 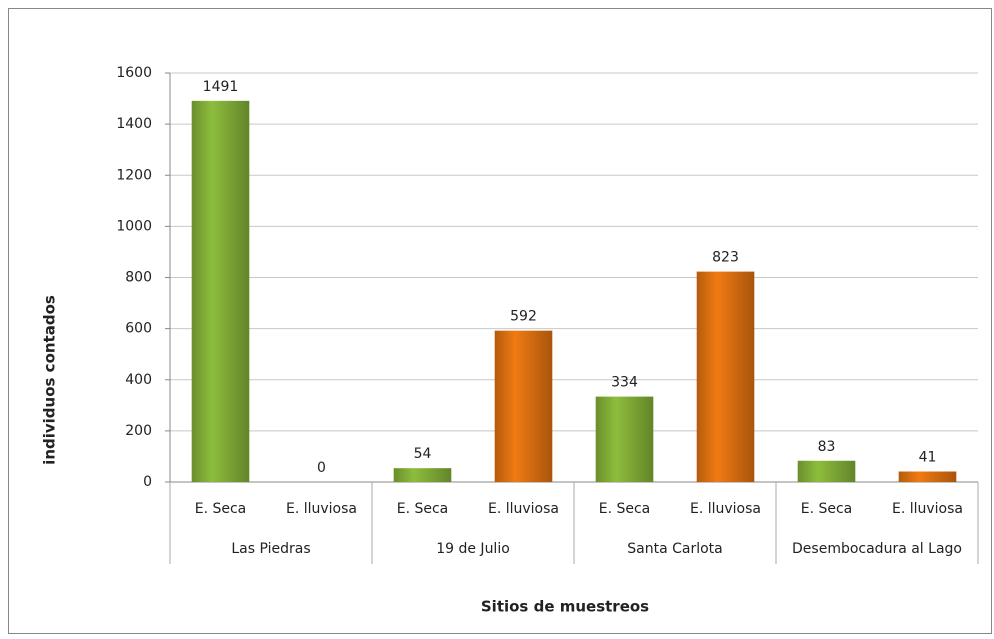 What do you see at coordinates (523, 317) in the screenshot?
I see `data-label: 592` at bounding box center [523, 317].